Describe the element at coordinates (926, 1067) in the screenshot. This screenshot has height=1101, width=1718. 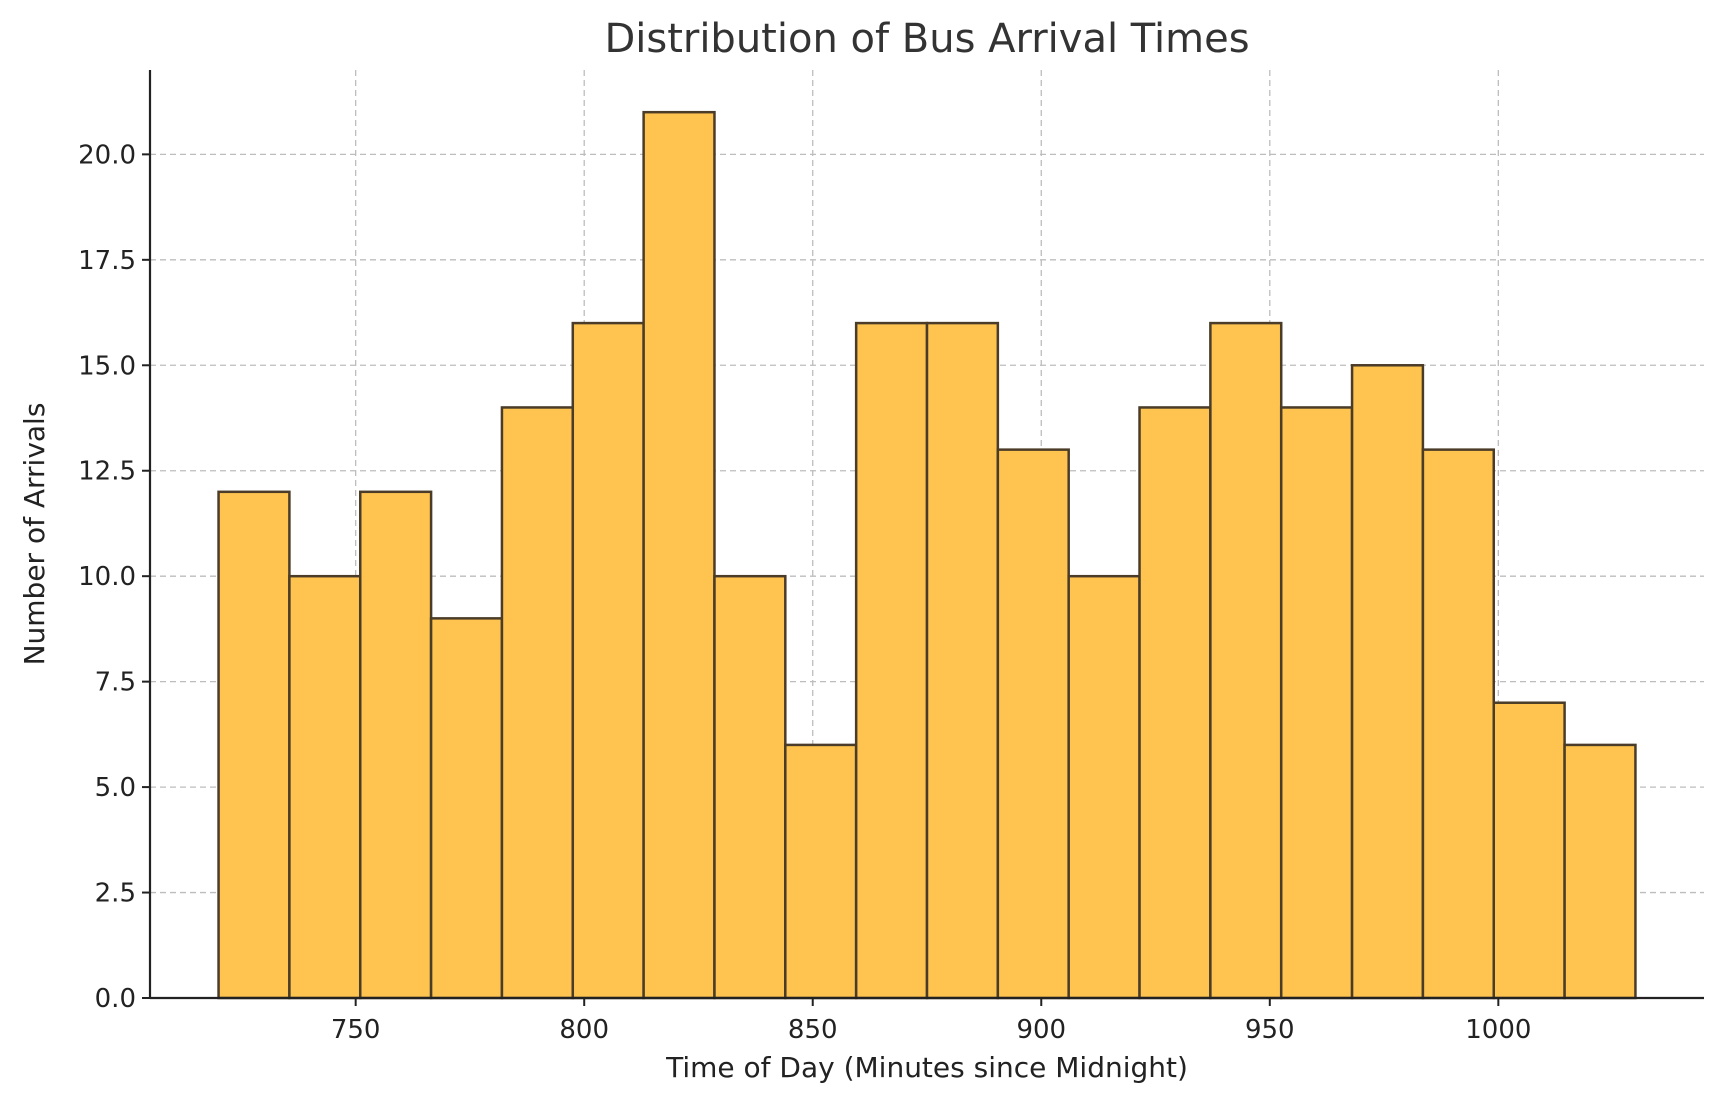
I see `x-axis-label: Time of Day (Minutes since Midnight)` at that location.